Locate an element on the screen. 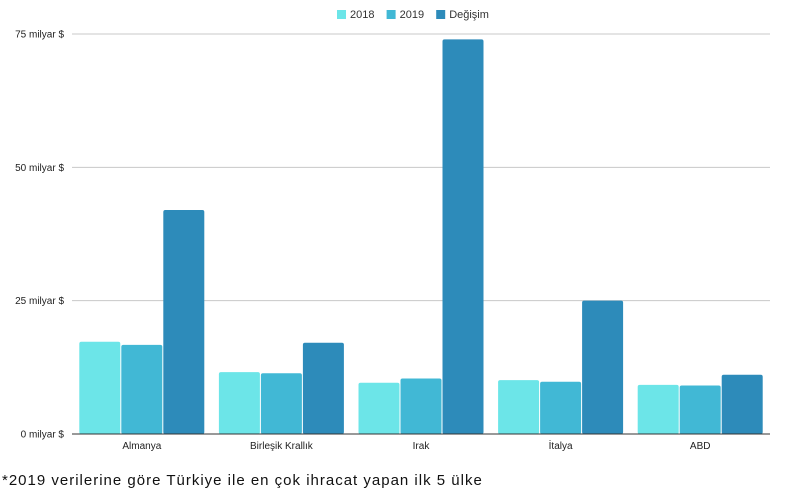 Image resolution: width=786 pixels, height=492 pixels. x-axis-categories: Almanya Birleşik Krallık Irak İtalya ABD is located at coordinates (416, 445).